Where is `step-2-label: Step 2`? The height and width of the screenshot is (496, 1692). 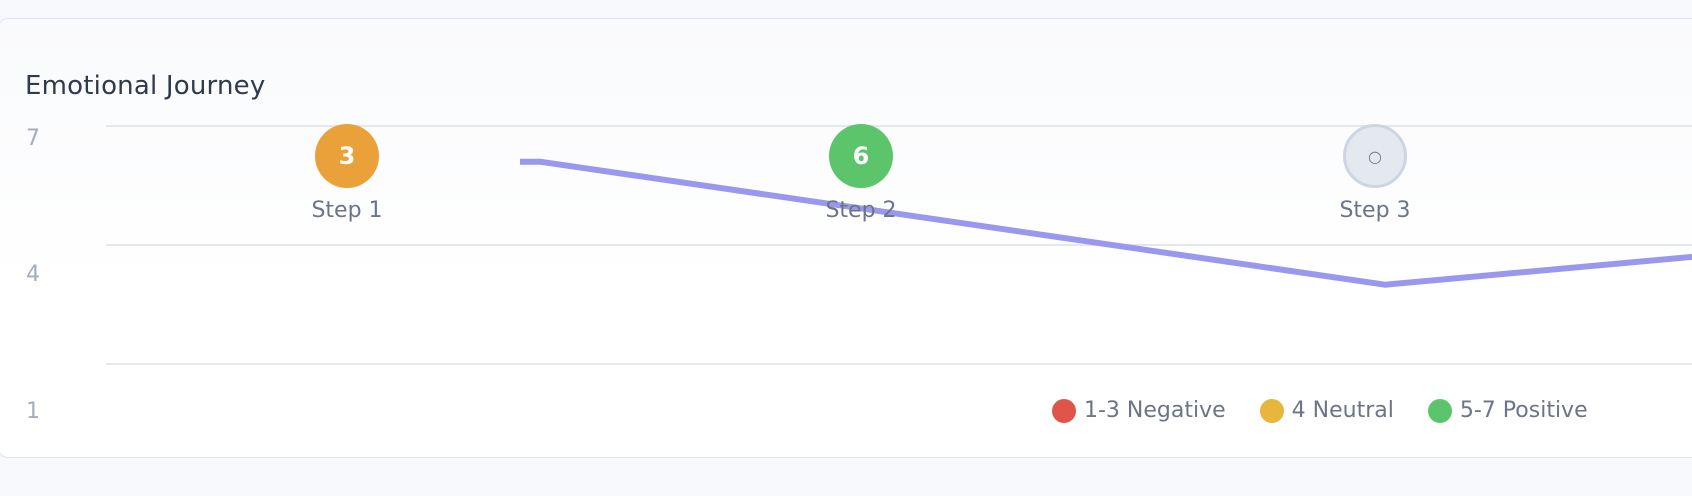 step-2-label: Step 2 is located at coordinates (861, 210).